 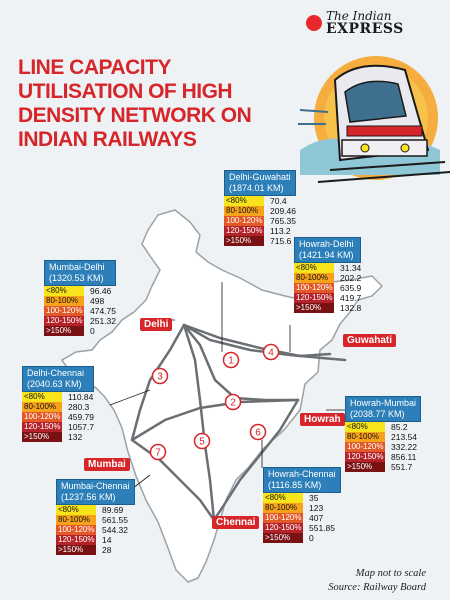 What do you see at coordinates (383, 403) in the screenshot?
I see `route-name: Howrah-Mumbai` at bounding box center [383, 403].